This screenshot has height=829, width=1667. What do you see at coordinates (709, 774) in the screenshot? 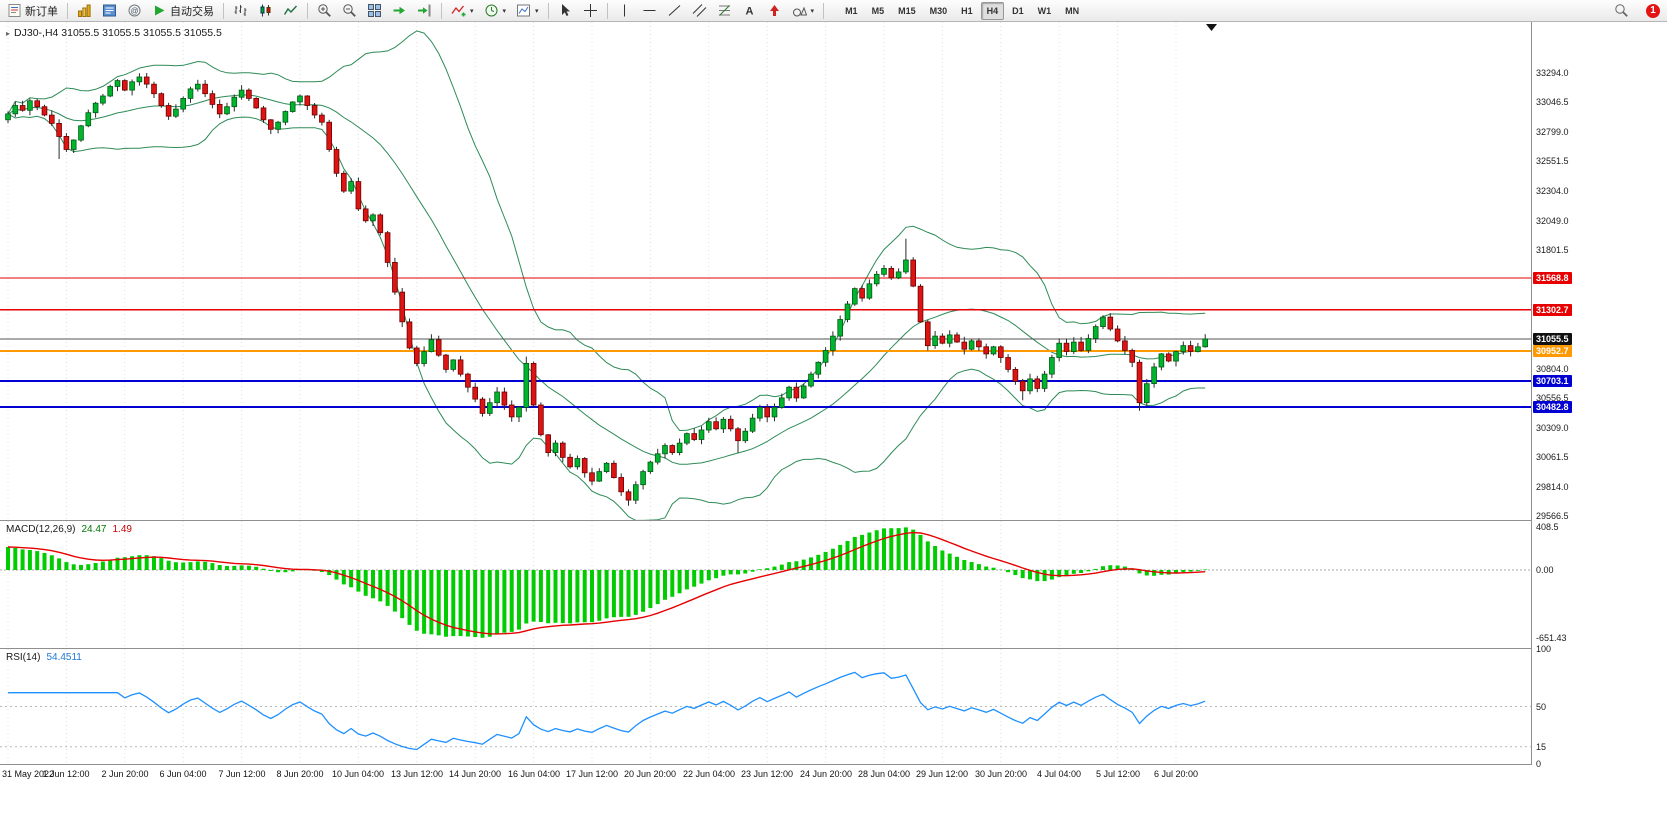
I see `time-axis-label: 22 Jun 04:00` at bounding box center [709, 774].